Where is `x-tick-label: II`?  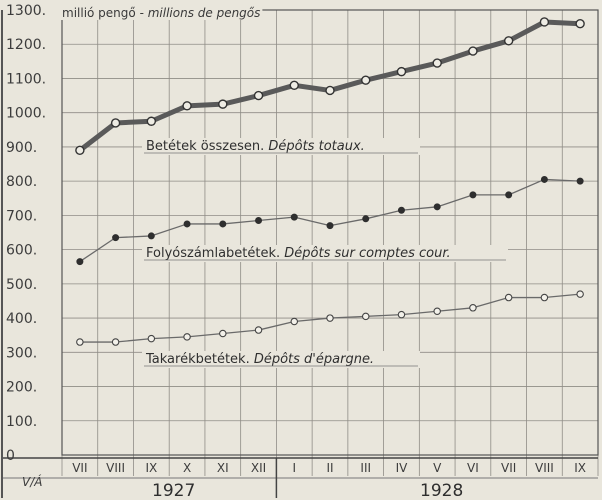 x-tick-label: II is located at coordinates (329, 468).